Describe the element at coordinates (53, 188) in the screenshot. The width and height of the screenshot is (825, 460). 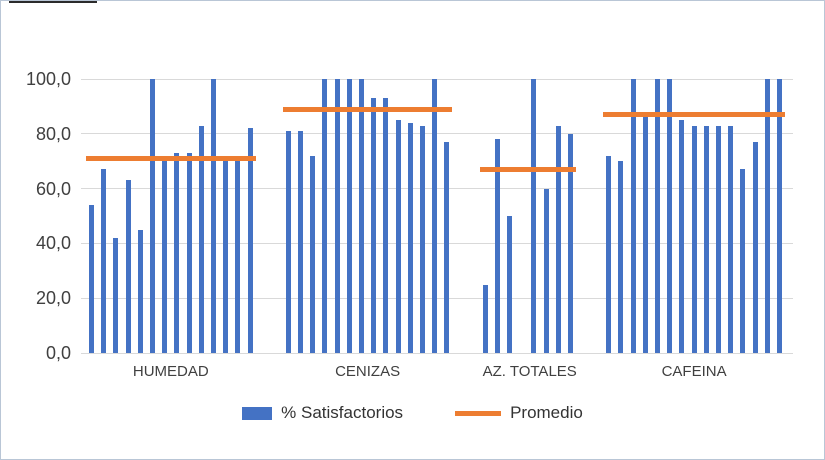
I see `y-axis-tick-label: 60,0` at that location.